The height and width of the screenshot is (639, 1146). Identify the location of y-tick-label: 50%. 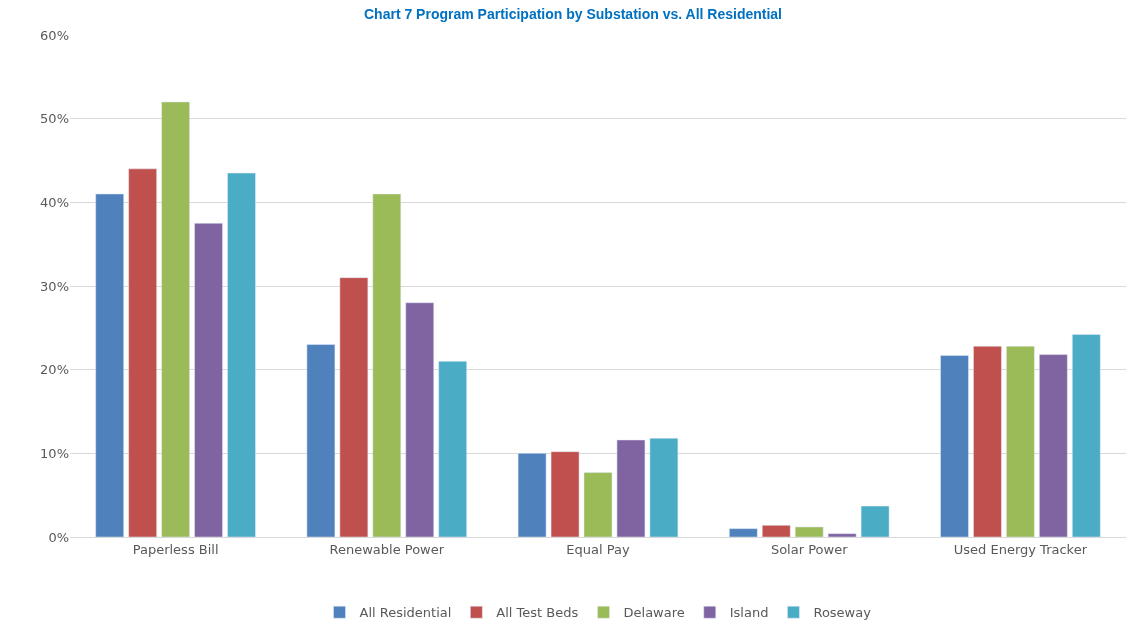
(54, 119).